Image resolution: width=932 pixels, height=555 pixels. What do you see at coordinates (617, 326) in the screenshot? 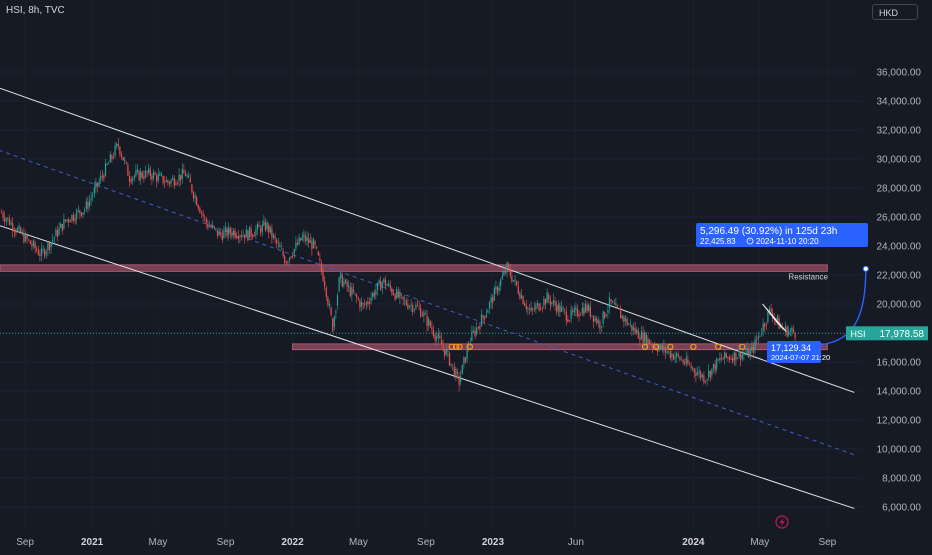
I see `marker-layer` at bounding box center [617, 326].